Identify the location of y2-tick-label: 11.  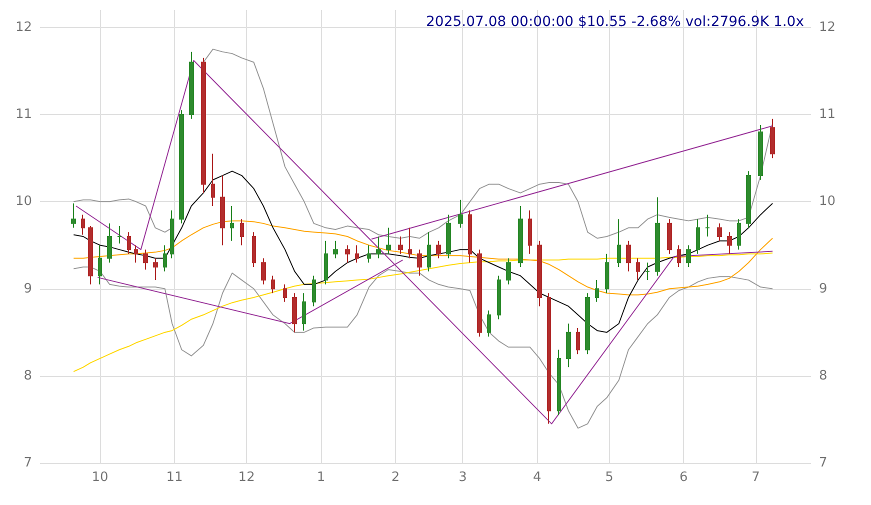
(827, 114).